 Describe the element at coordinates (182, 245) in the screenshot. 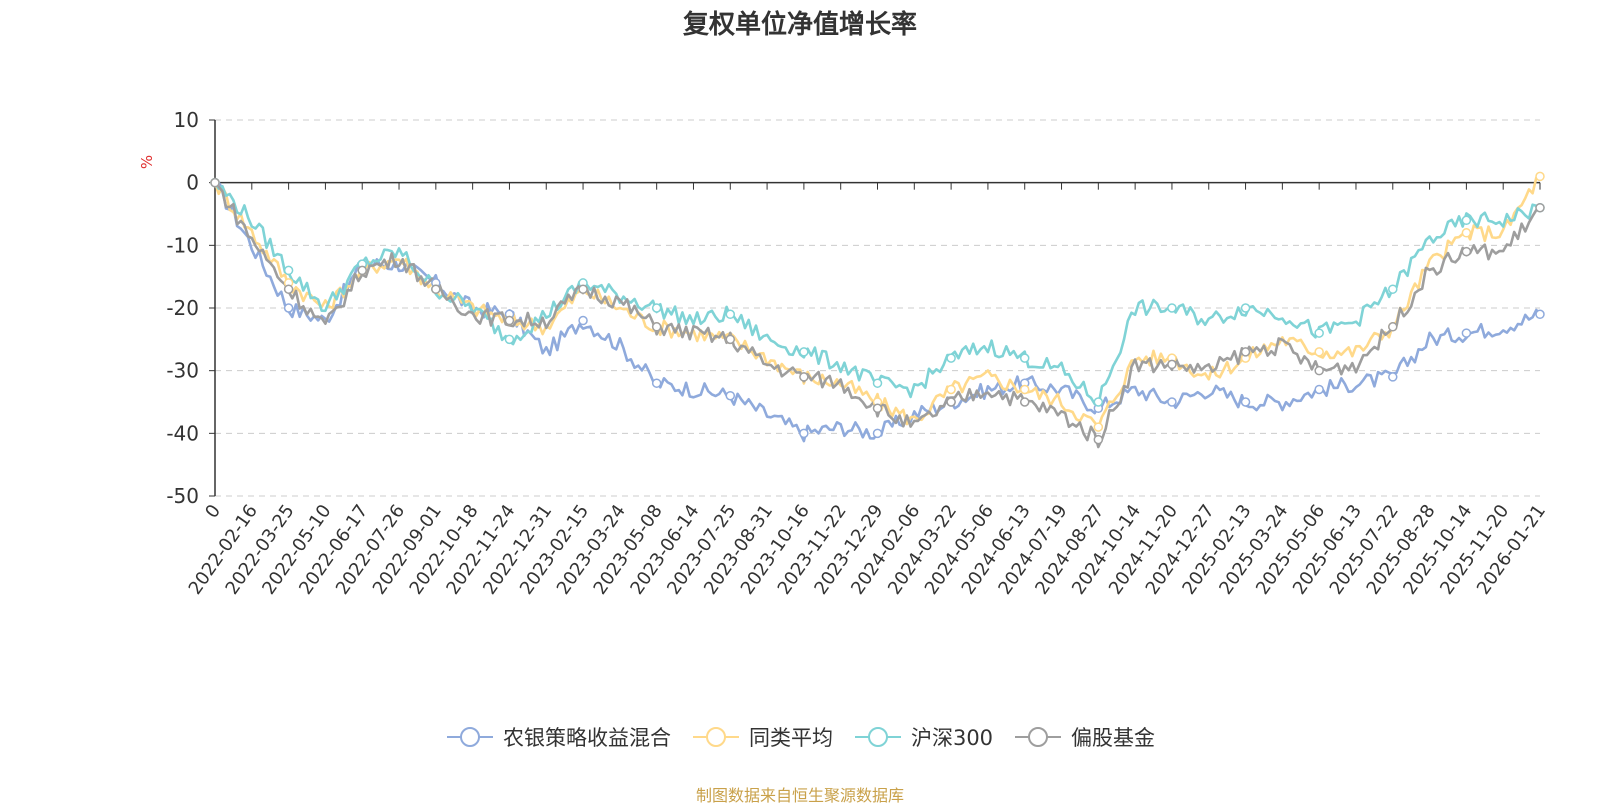

I see `y-tick-label: -10` at that location.